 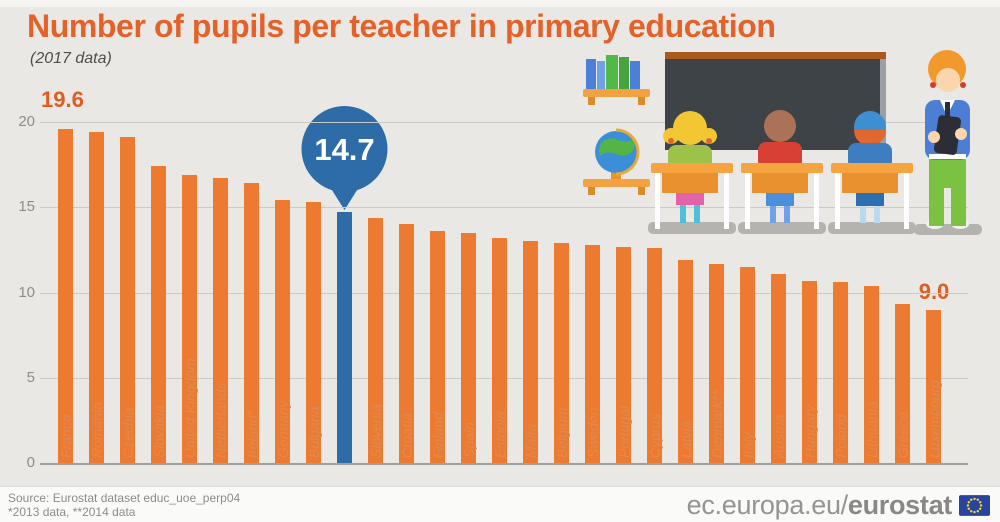 I want to click on bar-slovenia, so click(x=375, y=340).